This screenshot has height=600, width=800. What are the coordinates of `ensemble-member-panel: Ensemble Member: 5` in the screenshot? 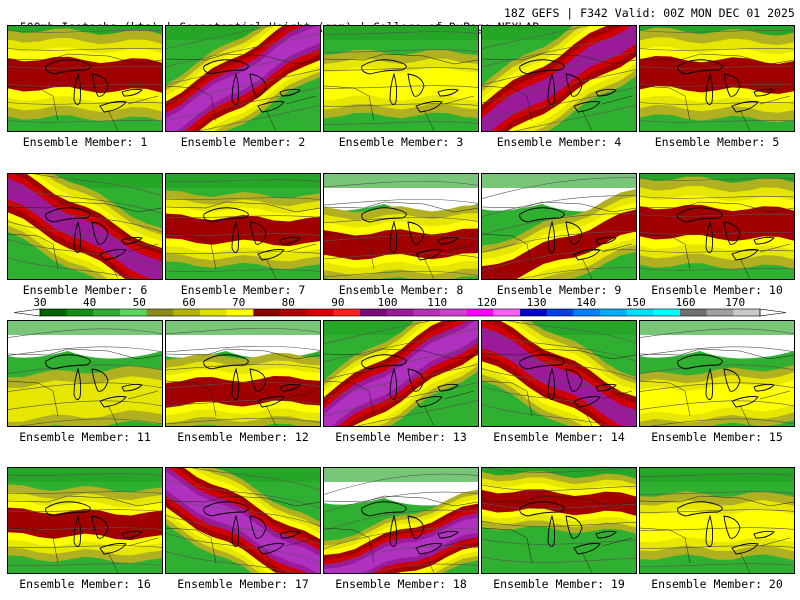 It's located at (717, 87).